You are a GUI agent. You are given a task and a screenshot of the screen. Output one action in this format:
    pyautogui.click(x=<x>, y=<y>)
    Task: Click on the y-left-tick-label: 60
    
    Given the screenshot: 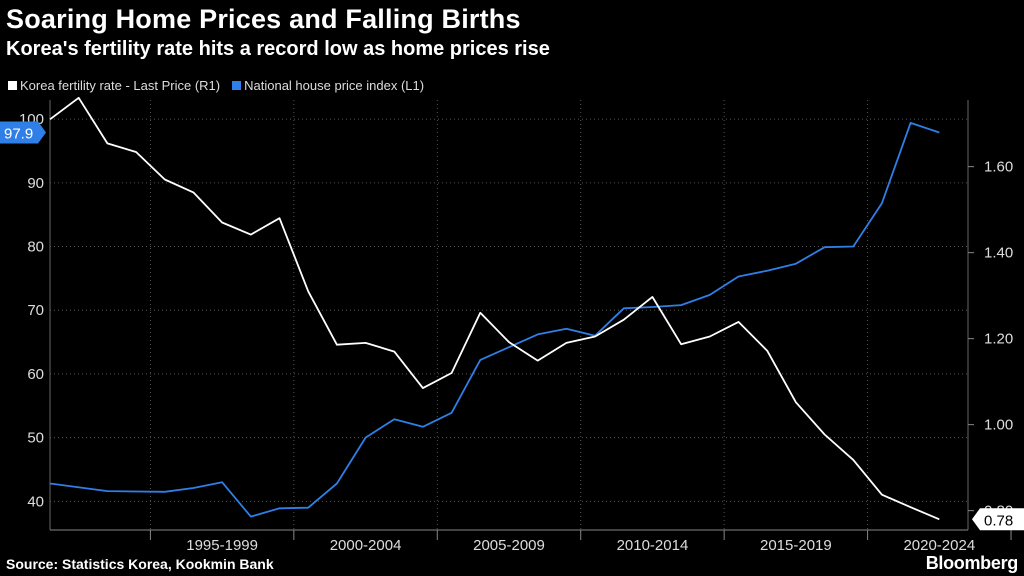 What is the action you would take?
    pyautogui.click(x=35, y=374)
    